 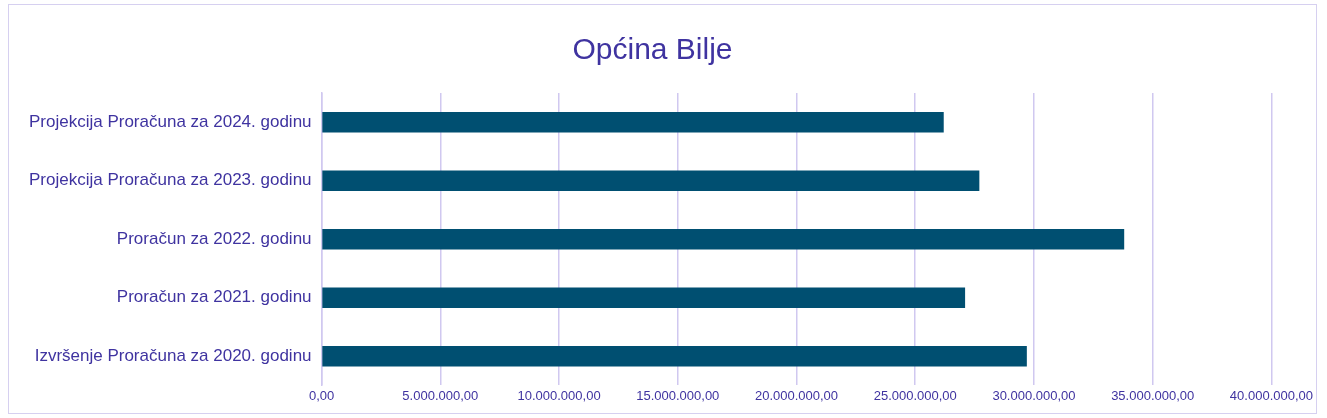 What do you see at coordinates (321, 395) in the screenshot?
I see `x-tick-label: 0,00` at bounding box center [321, 395].